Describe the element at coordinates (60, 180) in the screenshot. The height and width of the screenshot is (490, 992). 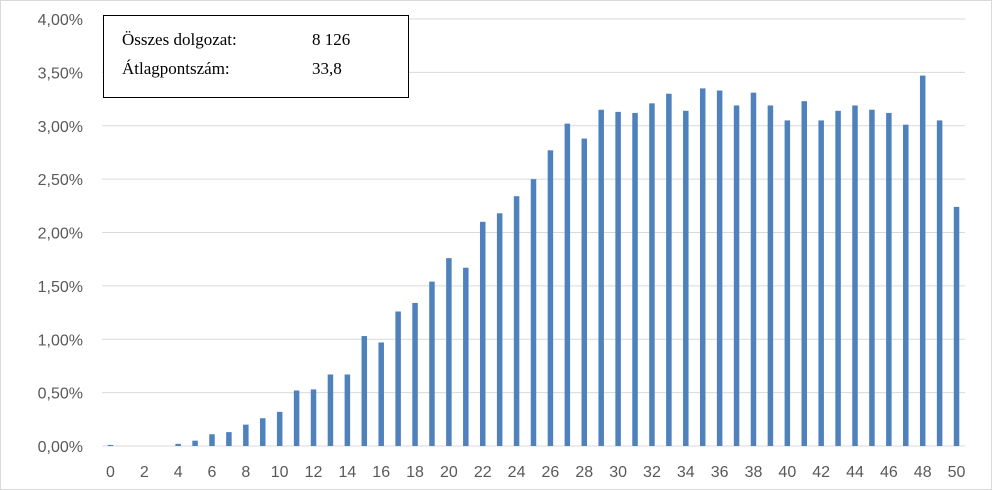
I see `y-tick-label: 2,50%` at that location.